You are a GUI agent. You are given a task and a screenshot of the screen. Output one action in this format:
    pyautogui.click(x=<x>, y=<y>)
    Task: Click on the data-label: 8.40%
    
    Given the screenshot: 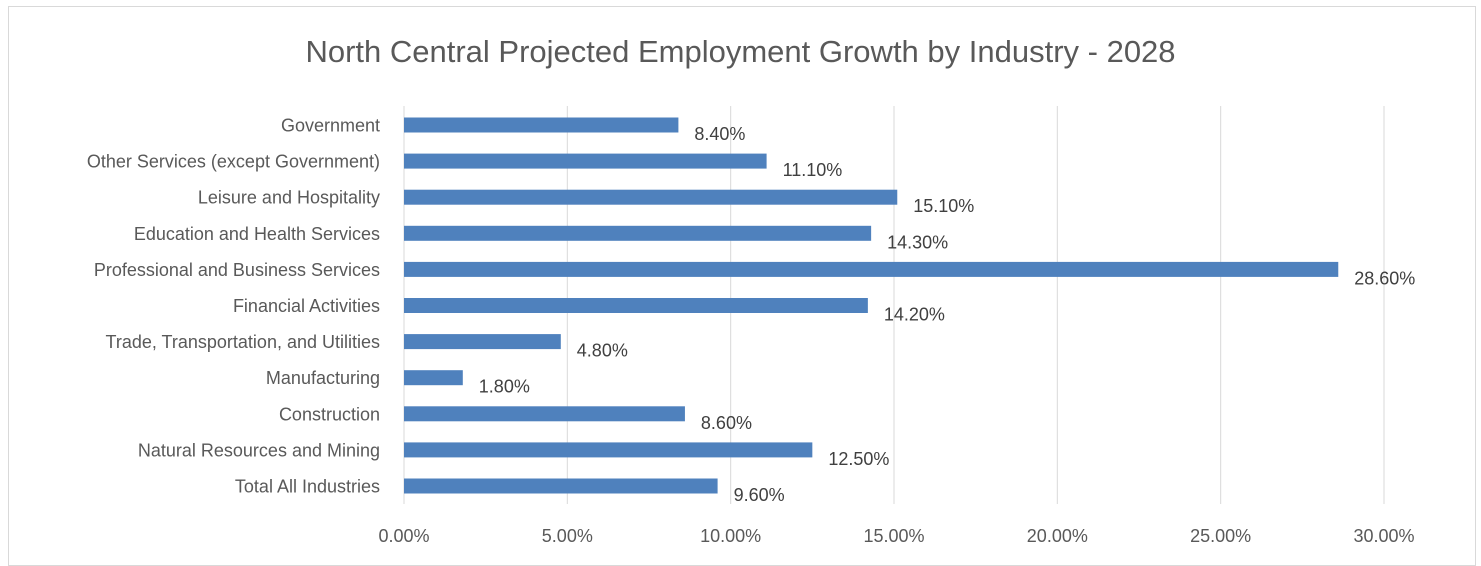 What is the action you would take?
    pyautogui.click(x=719, y=134)
    